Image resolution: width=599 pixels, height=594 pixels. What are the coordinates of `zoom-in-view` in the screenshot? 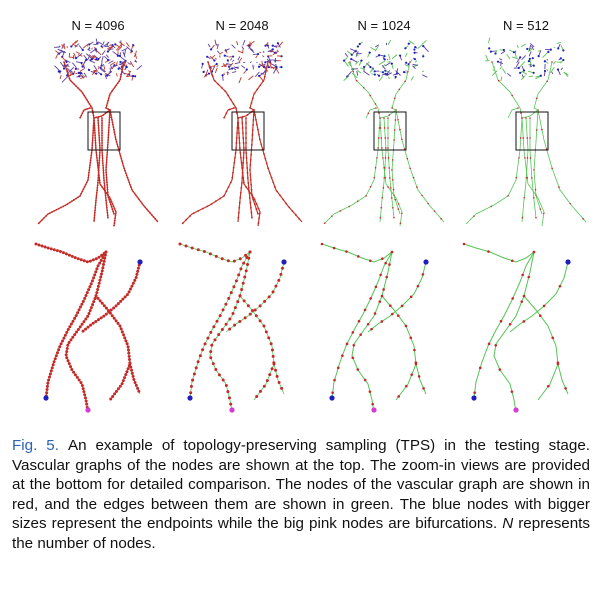 It's located at (516, 327).